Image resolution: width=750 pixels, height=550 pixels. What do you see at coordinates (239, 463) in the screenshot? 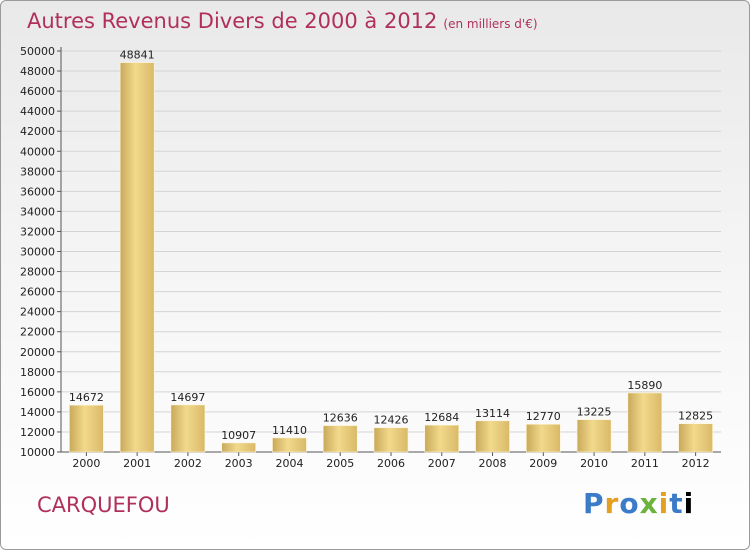
I see `x-tick-label: 2003` at bounding box center [239, 463].